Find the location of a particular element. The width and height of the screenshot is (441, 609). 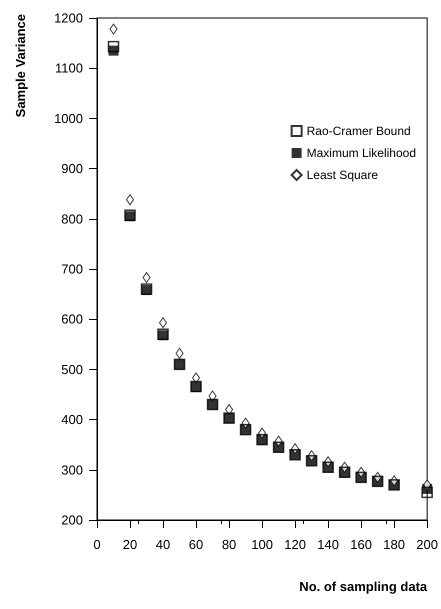

legend-label: Rao-Cramer Bound is located at coordinates (358, 131).